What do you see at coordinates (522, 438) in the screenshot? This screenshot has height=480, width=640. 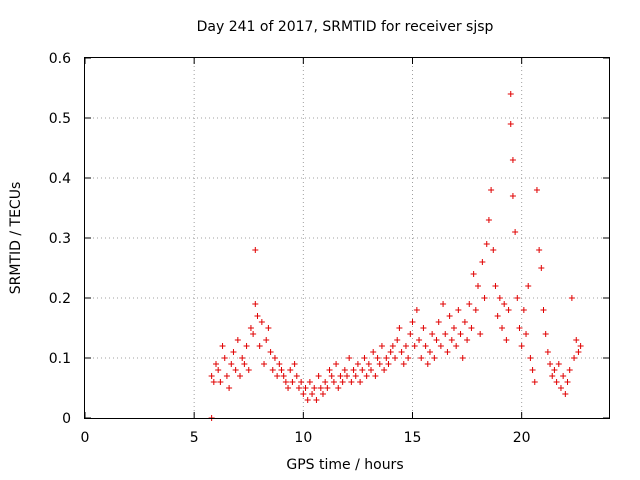 I see `x-tick-label: 20` at bounding box center [522, 438].